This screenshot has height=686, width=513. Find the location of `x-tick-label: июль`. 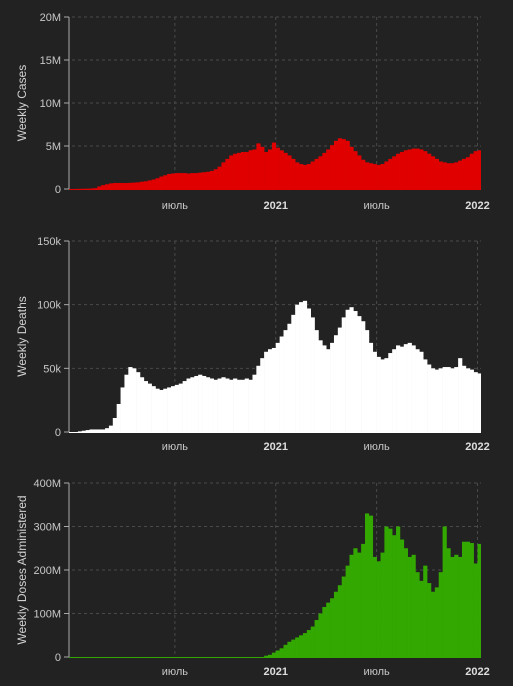

x-tick-label: июль is located at coordinates (175, 206).